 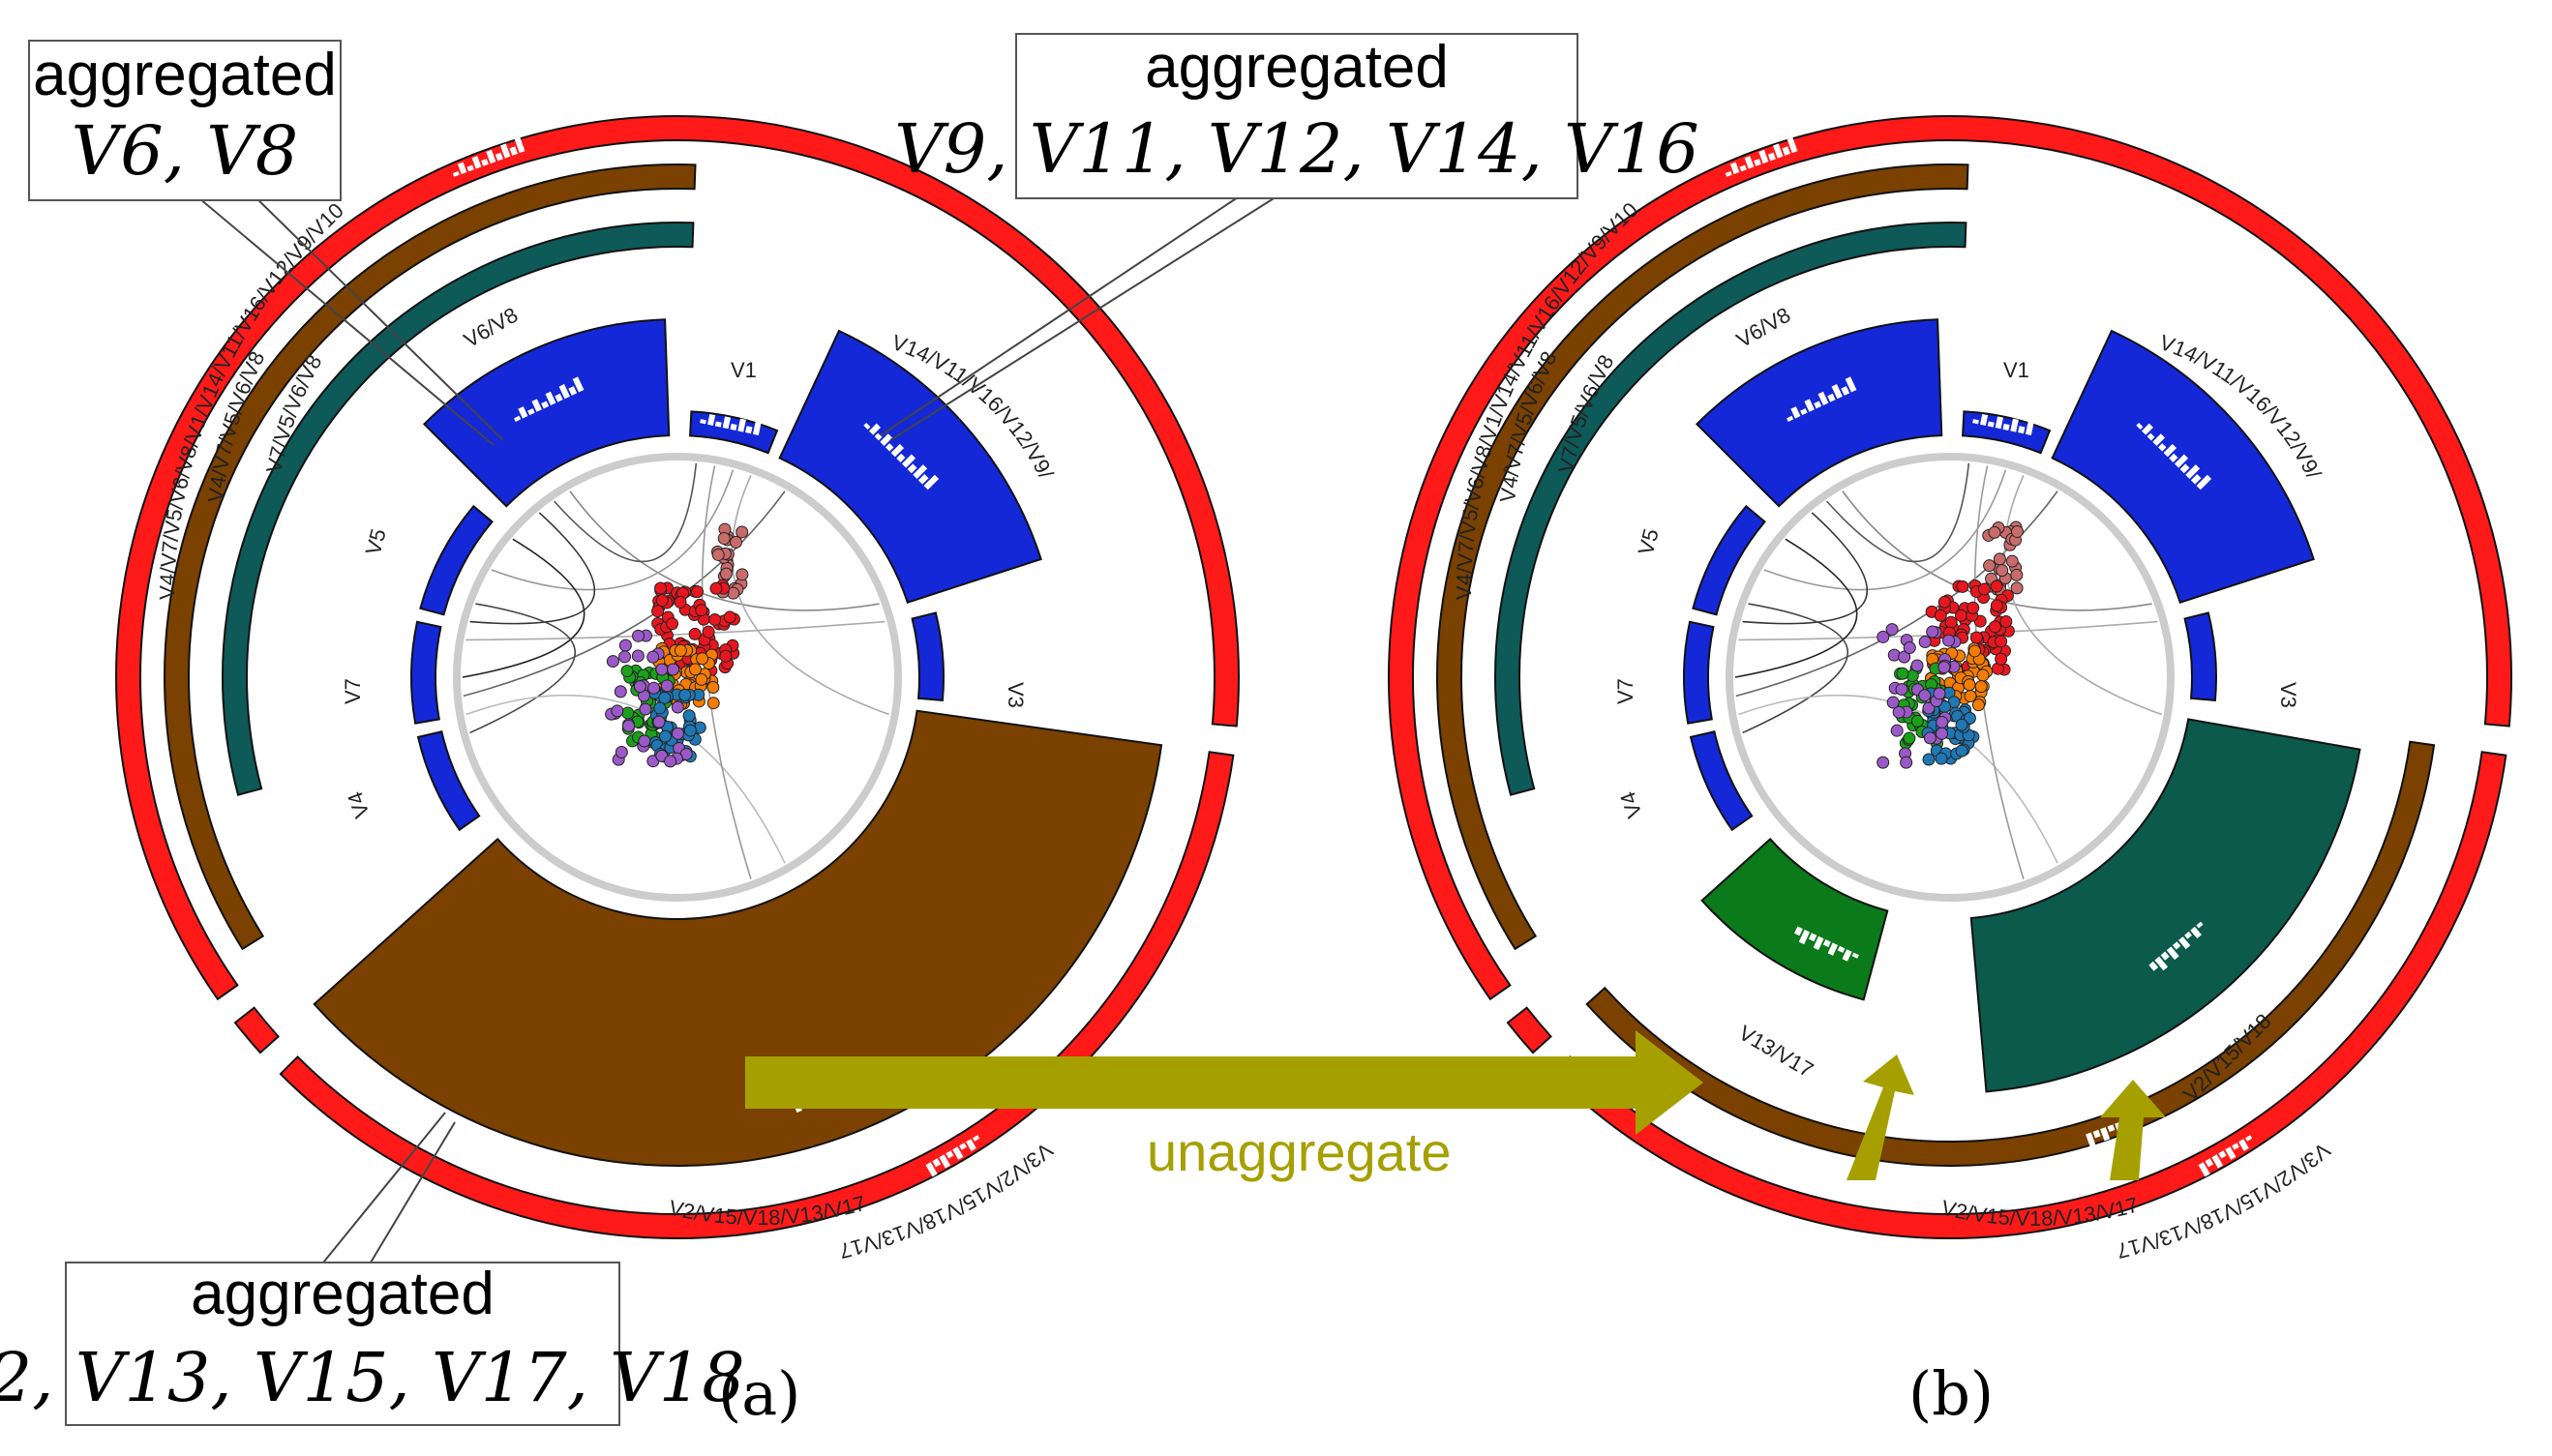 I want to click on callout-v6v8-vars: V6, V8, so click(x=186, y=151).